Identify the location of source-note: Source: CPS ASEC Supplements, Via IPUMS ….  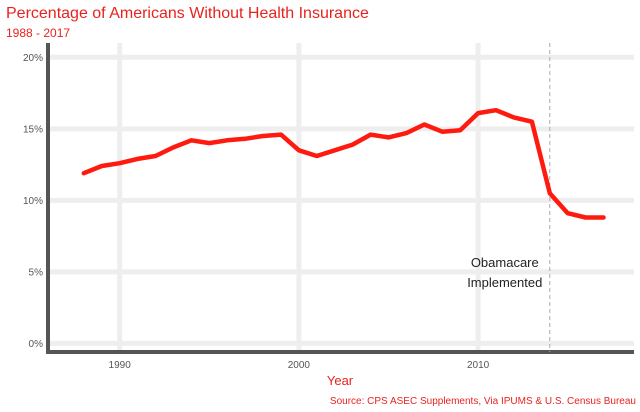
(483, 401).